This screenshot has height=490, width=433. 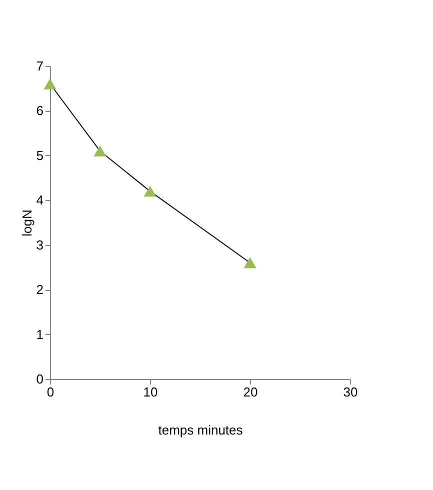 What do you see at coordinates (350, 392) in the screenshot?
I see `x-tick-label: 30` at bounding box center [350, 392].